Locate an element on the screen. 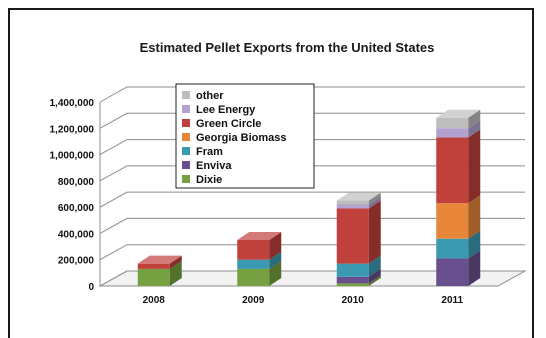  legend-label: Enviva is located at coordinates (214, 166).